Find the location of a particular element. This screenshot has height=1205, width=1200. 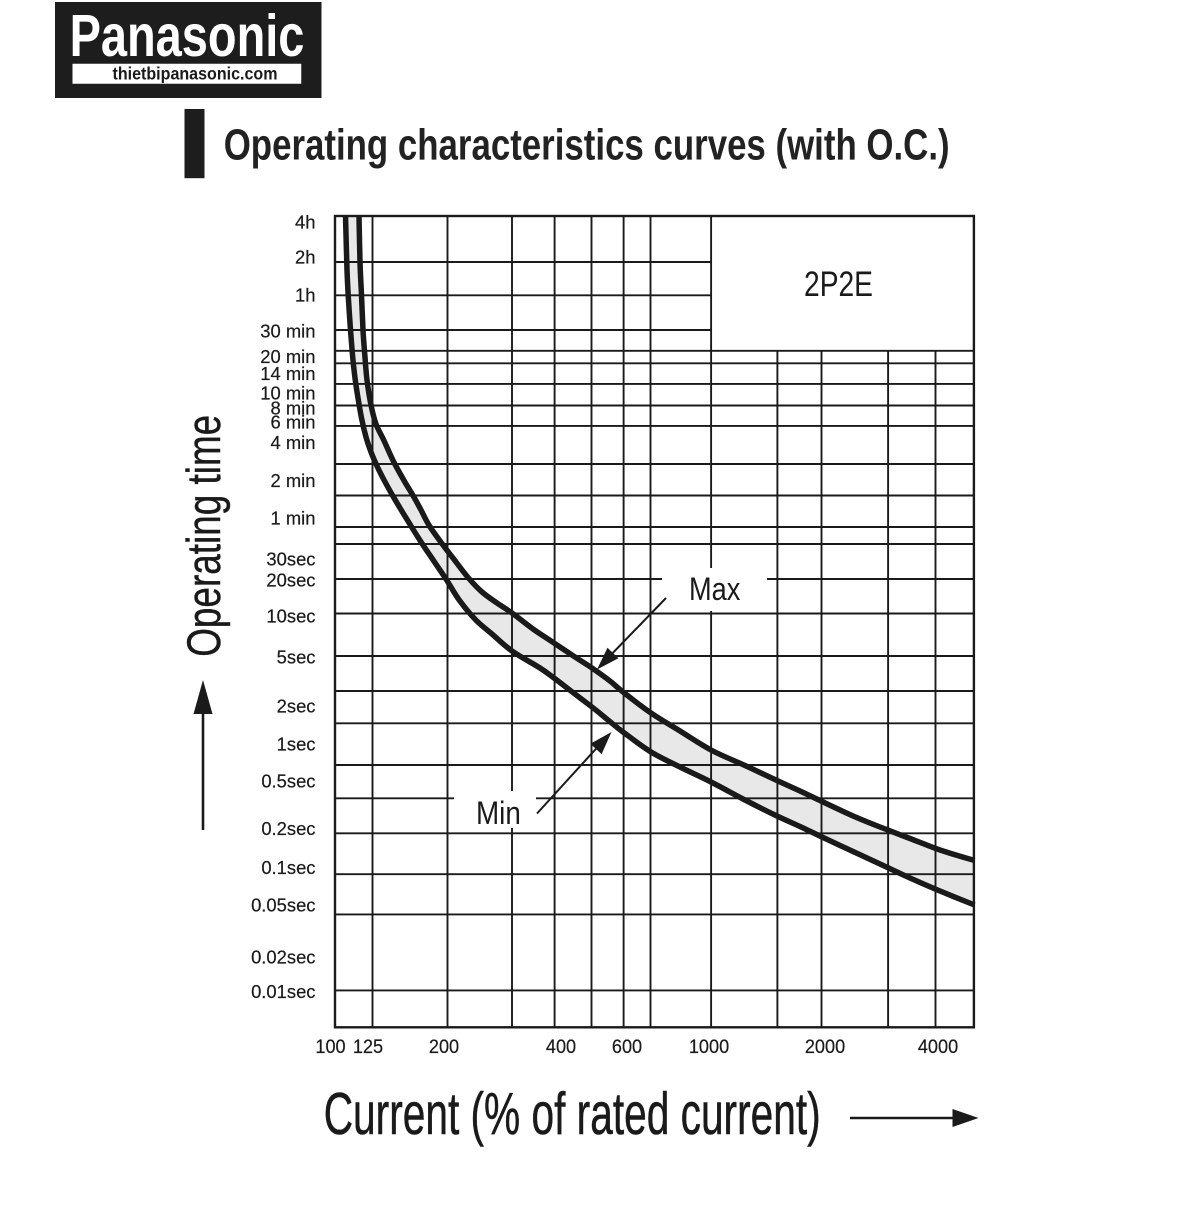

svg-text: 30sec is located at coordinates (290, 558).